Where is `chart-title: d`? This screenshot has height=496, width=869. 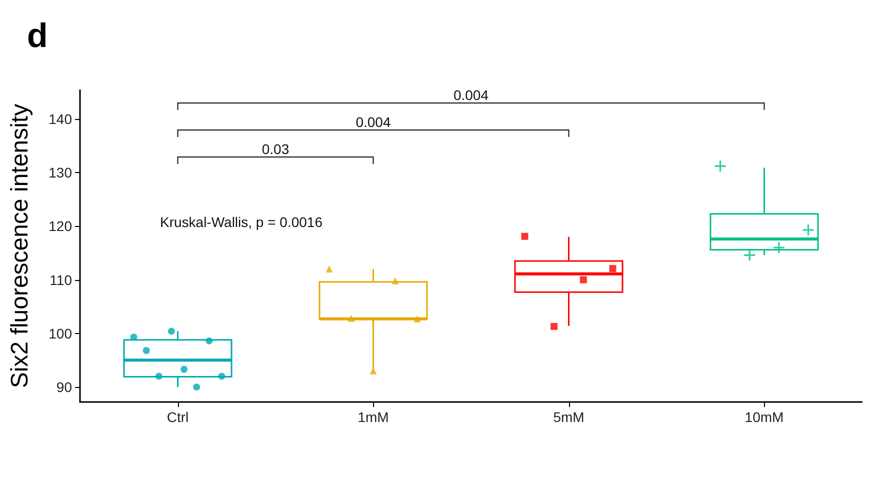 chart-title: d is located at coordinates (37, 36).